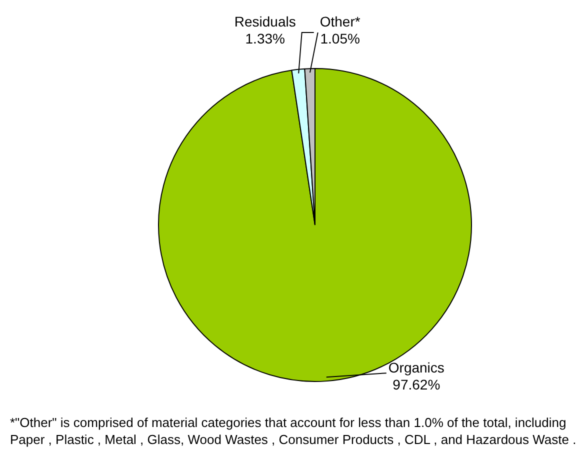 Image resolution: width=584 pixels, height=473 pixels. I want to click on slice-label: Organics, so click(416, 367).